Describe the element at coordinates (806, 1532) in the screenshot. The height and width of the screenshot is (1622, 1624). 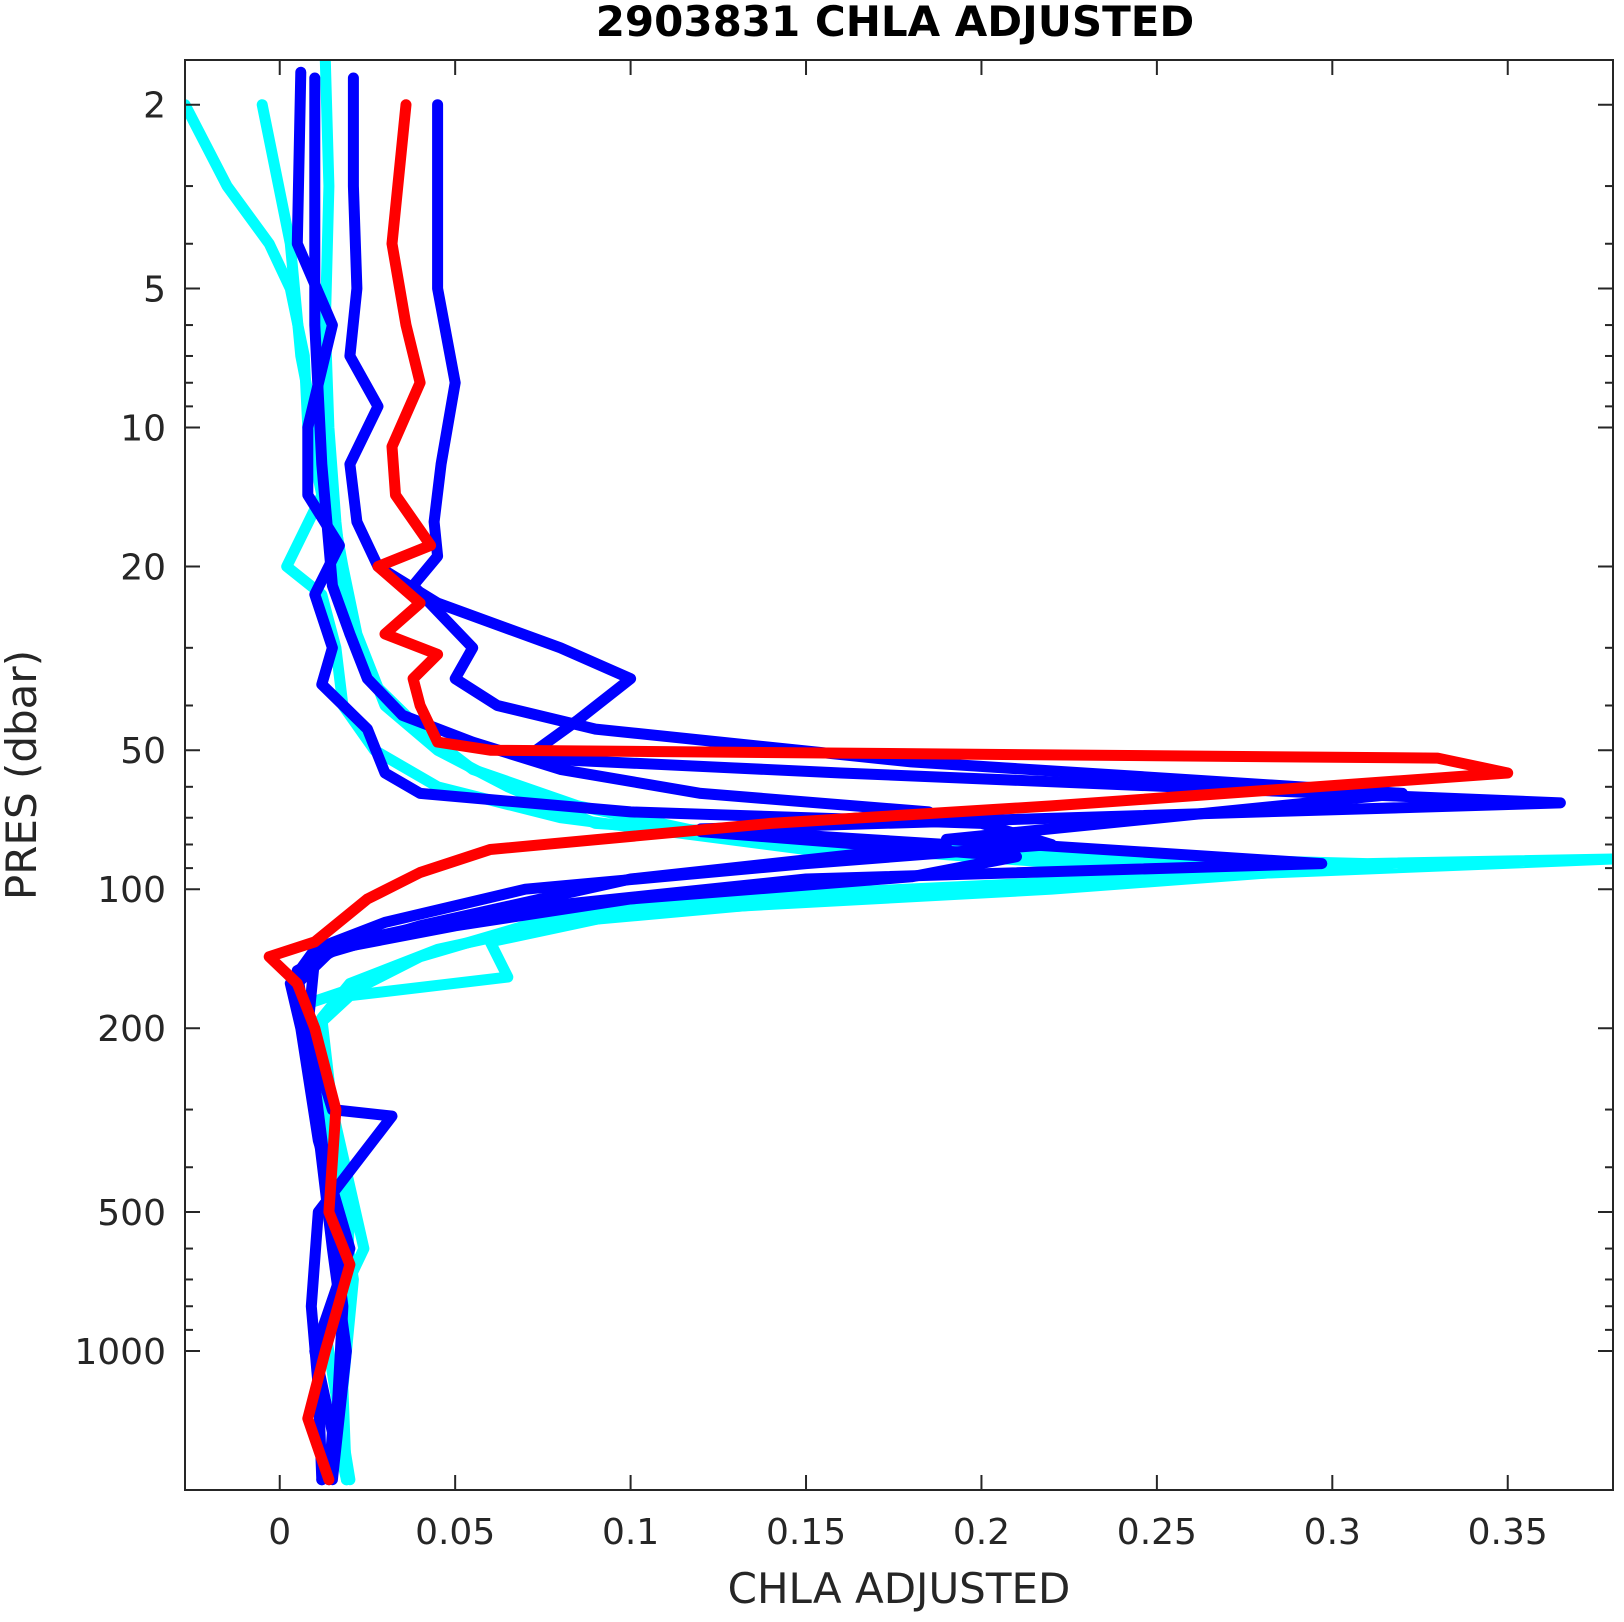
I see `x-tick-label: 0.15` at that location.